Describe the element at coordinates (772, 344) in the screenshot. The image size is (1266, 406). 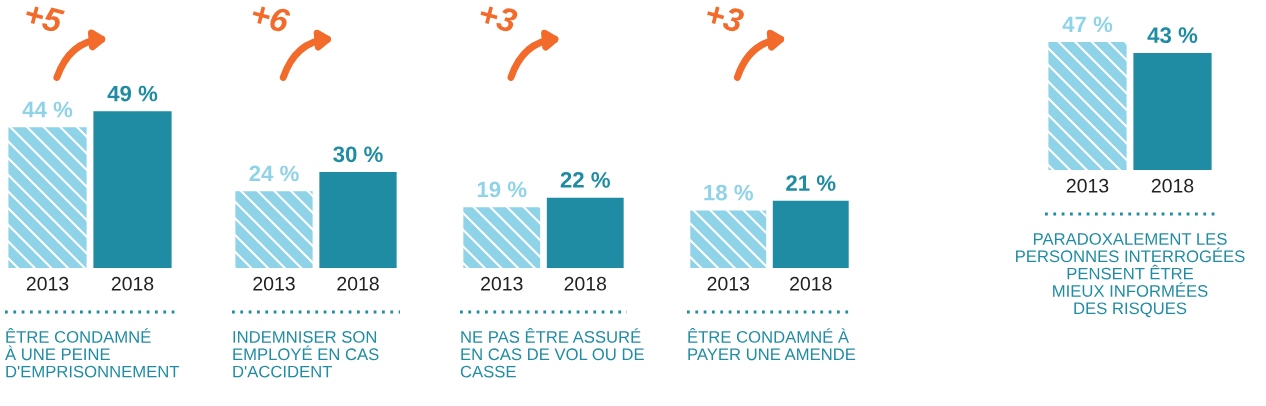
I see `x-axis-title: ÊTRE CONDAMNÉ À PAYER UNE AMENDE` at that location.